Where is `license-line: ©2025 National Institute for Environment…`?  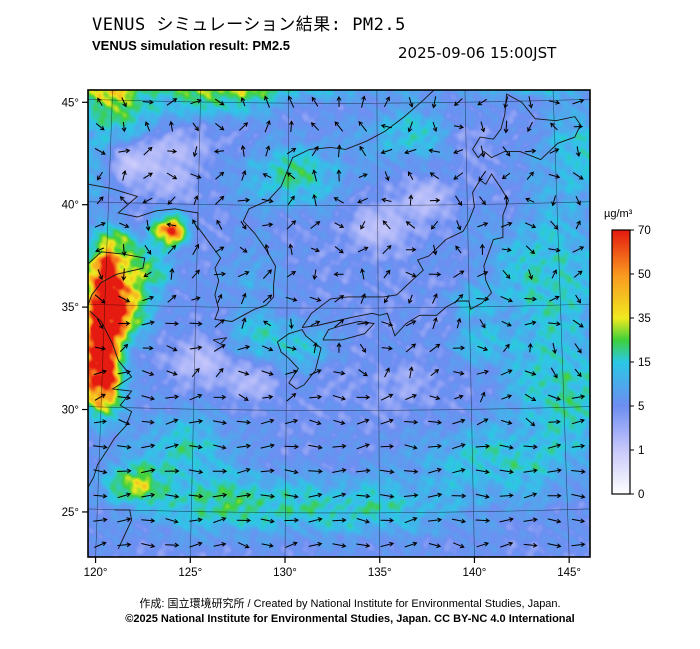 license-line: ©2025 National Institute for Environment… is located at coordinates (350, 619).